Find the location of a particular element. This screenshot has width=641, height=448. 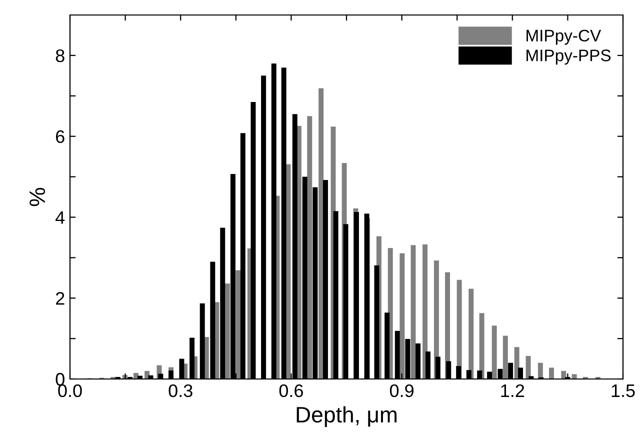

x-tick-label: 1.2 is located at coordinates (512, 390).